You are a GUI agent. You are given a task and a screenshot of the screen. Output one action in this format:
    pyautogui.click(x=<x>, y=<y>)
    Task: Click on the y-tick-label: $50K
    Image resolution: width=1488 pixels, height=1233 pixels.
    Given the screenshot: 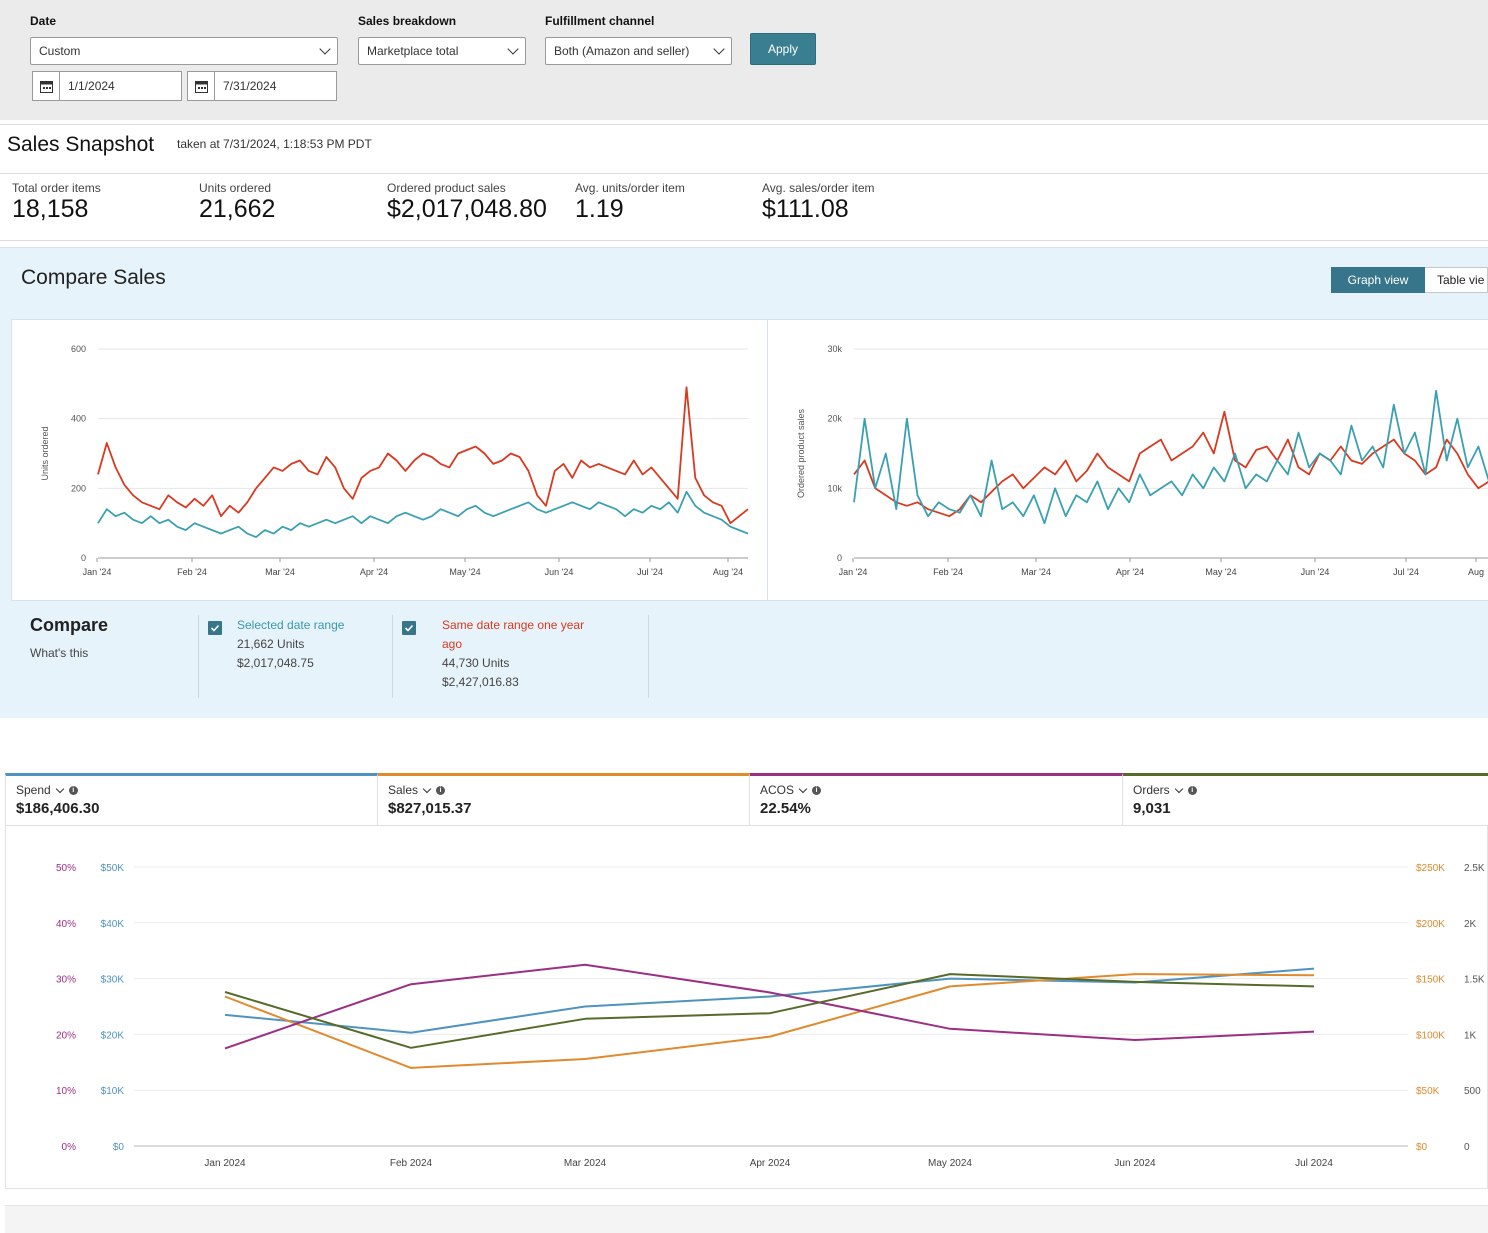 What is the action you would take?
    pyautogui.click(x=113, y=868)
    